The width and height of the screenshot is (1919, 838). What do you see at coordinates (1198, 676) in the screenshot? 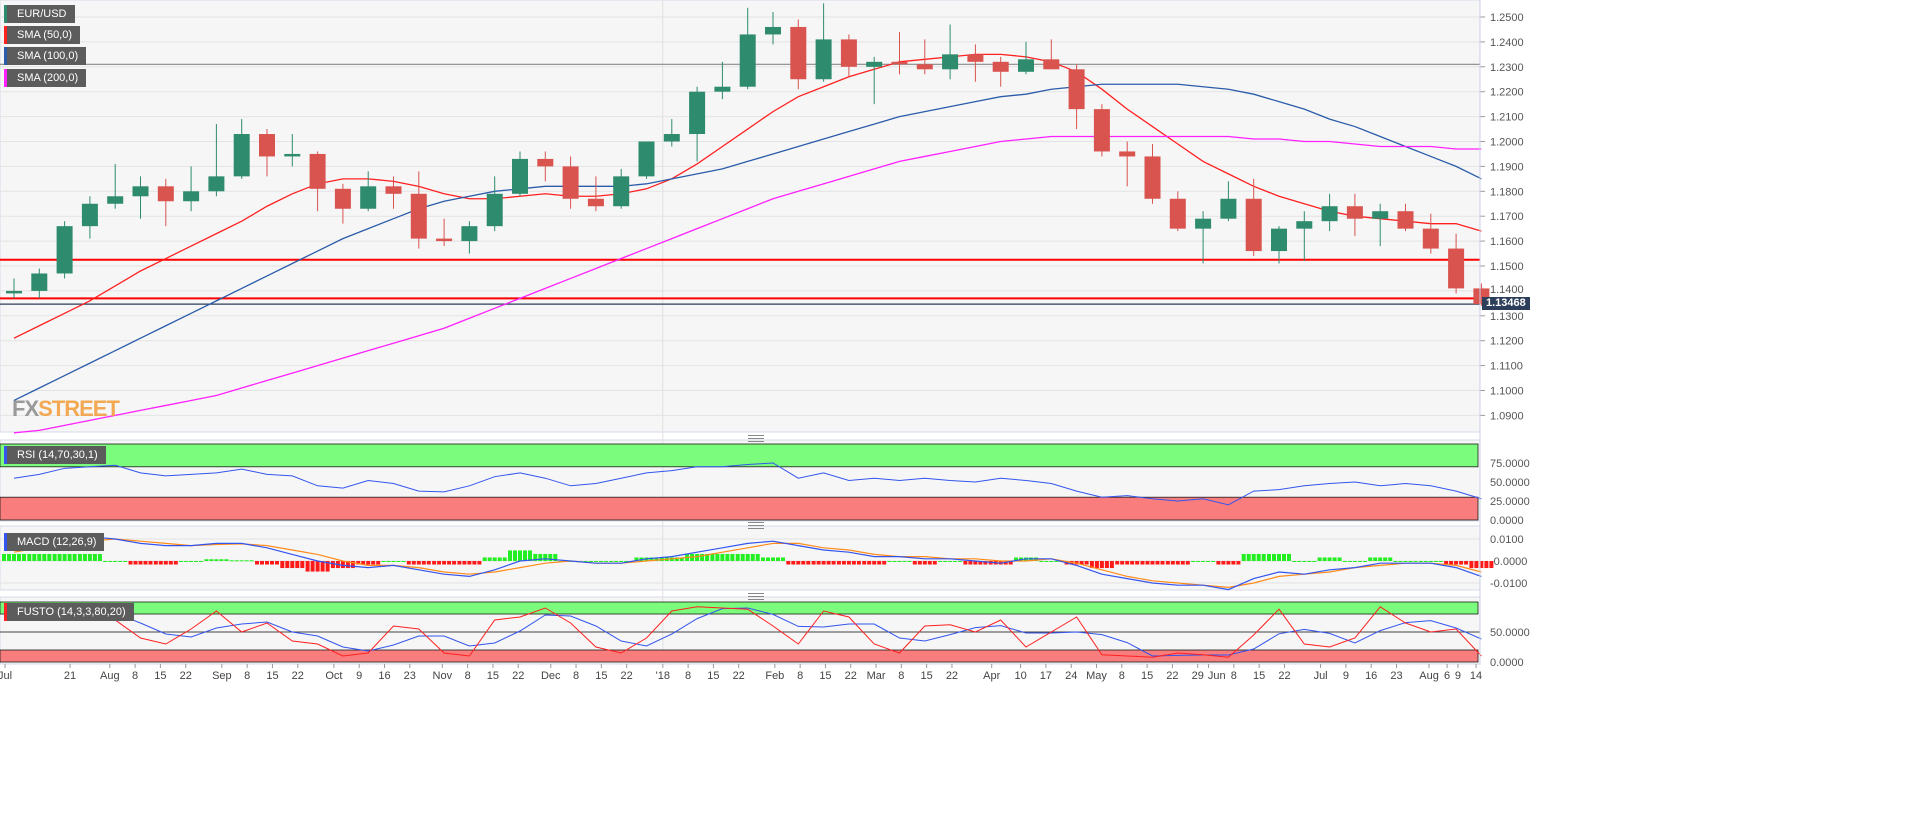
I see `x-axis-label: 29` at bounding box center [1198, 676].